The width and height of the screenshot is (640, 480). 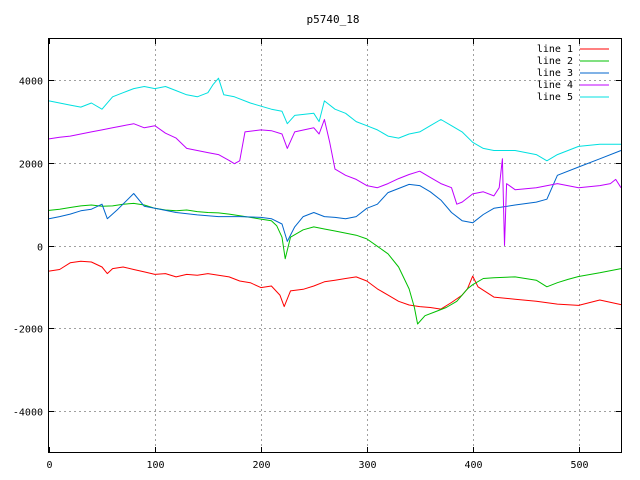 What do you see at coordinates (473, 465) in the screenshot?
I see `x-tick-label: 400` at bounding box center [473, 465].